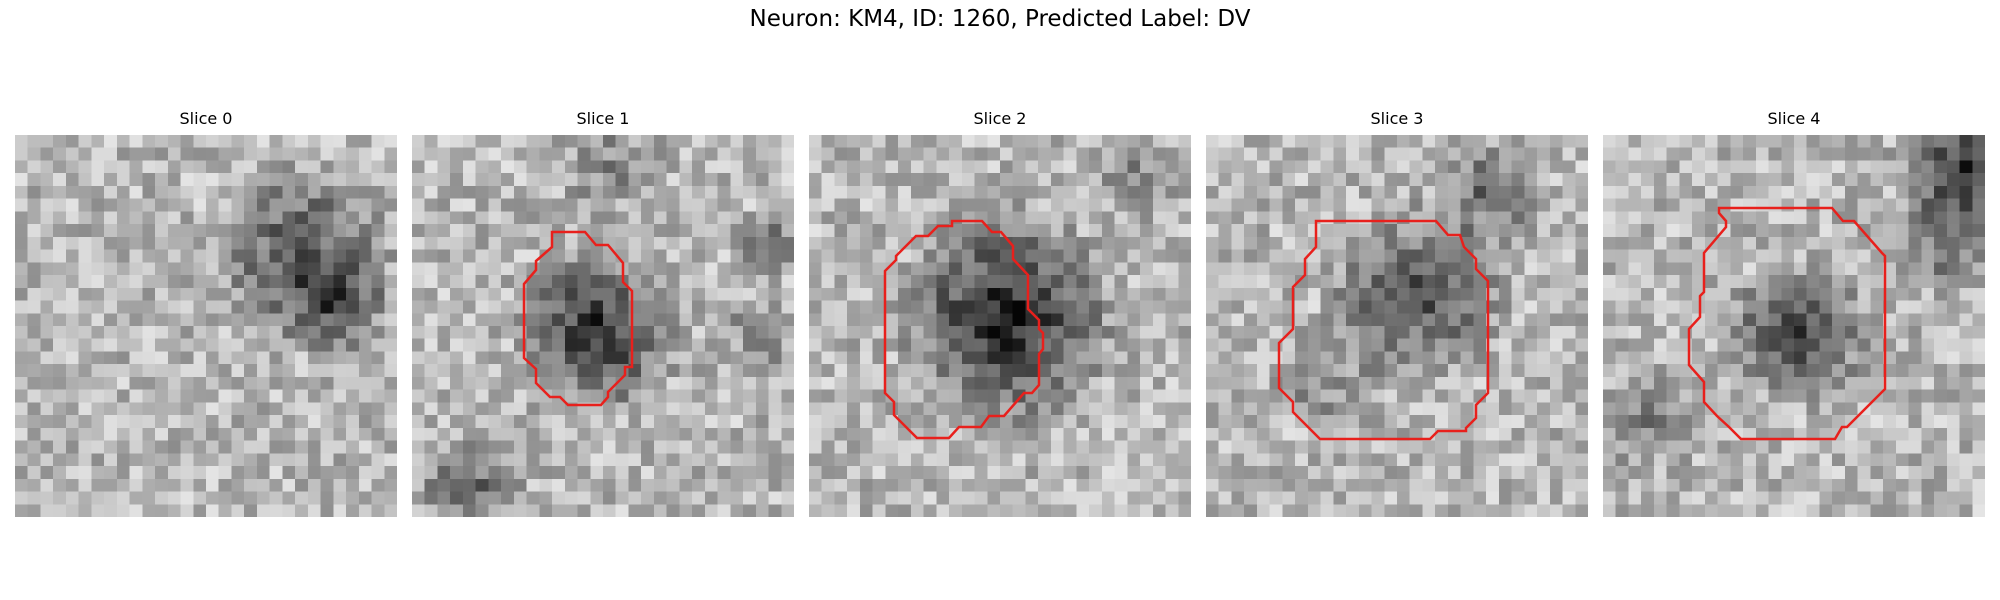  Describe the element at coordinates (1397, 118) in the screenshot. I see `slice-title-3: Slice 3` at that location.